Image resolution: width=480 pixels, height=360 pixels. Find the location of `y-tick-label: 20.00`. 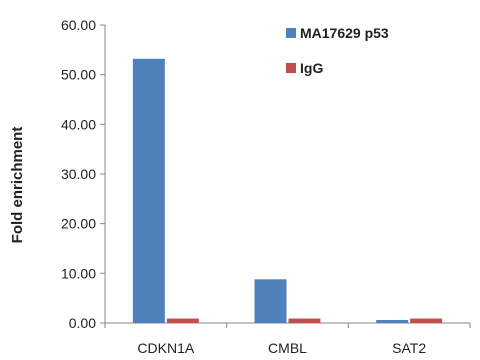

y-tick-label: 20.00 is located at coordinates (78, 224).